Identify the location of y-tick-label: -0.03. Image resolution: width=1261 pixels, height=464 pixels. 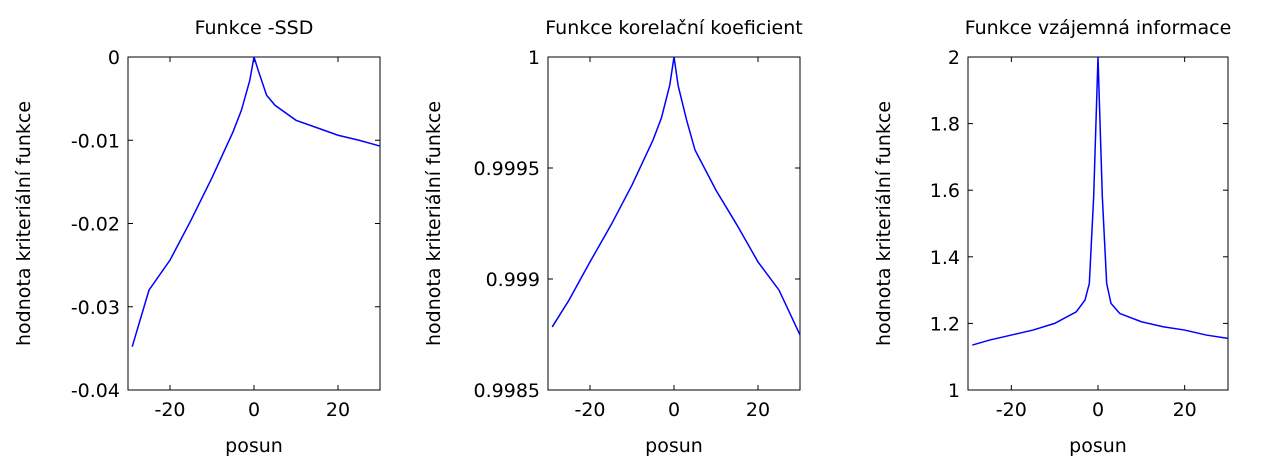
(95, 308).